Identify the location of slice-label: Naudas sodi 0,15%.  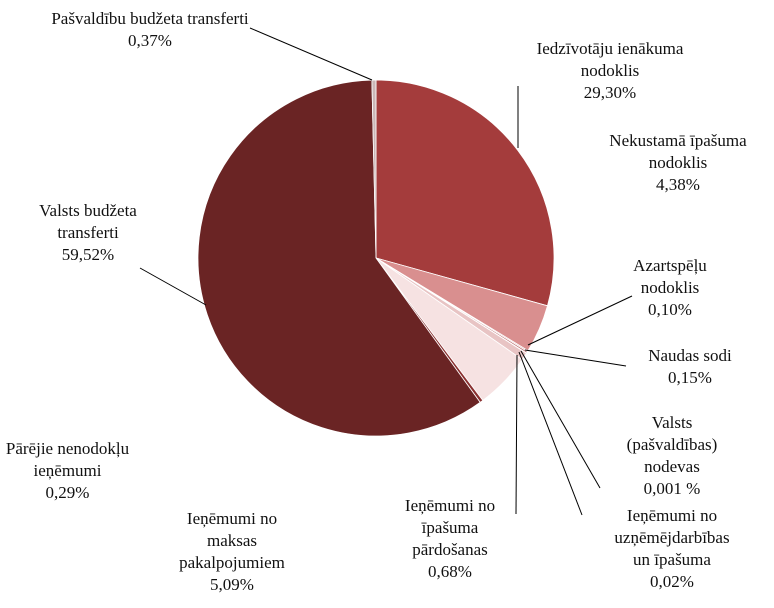
(690, 367).